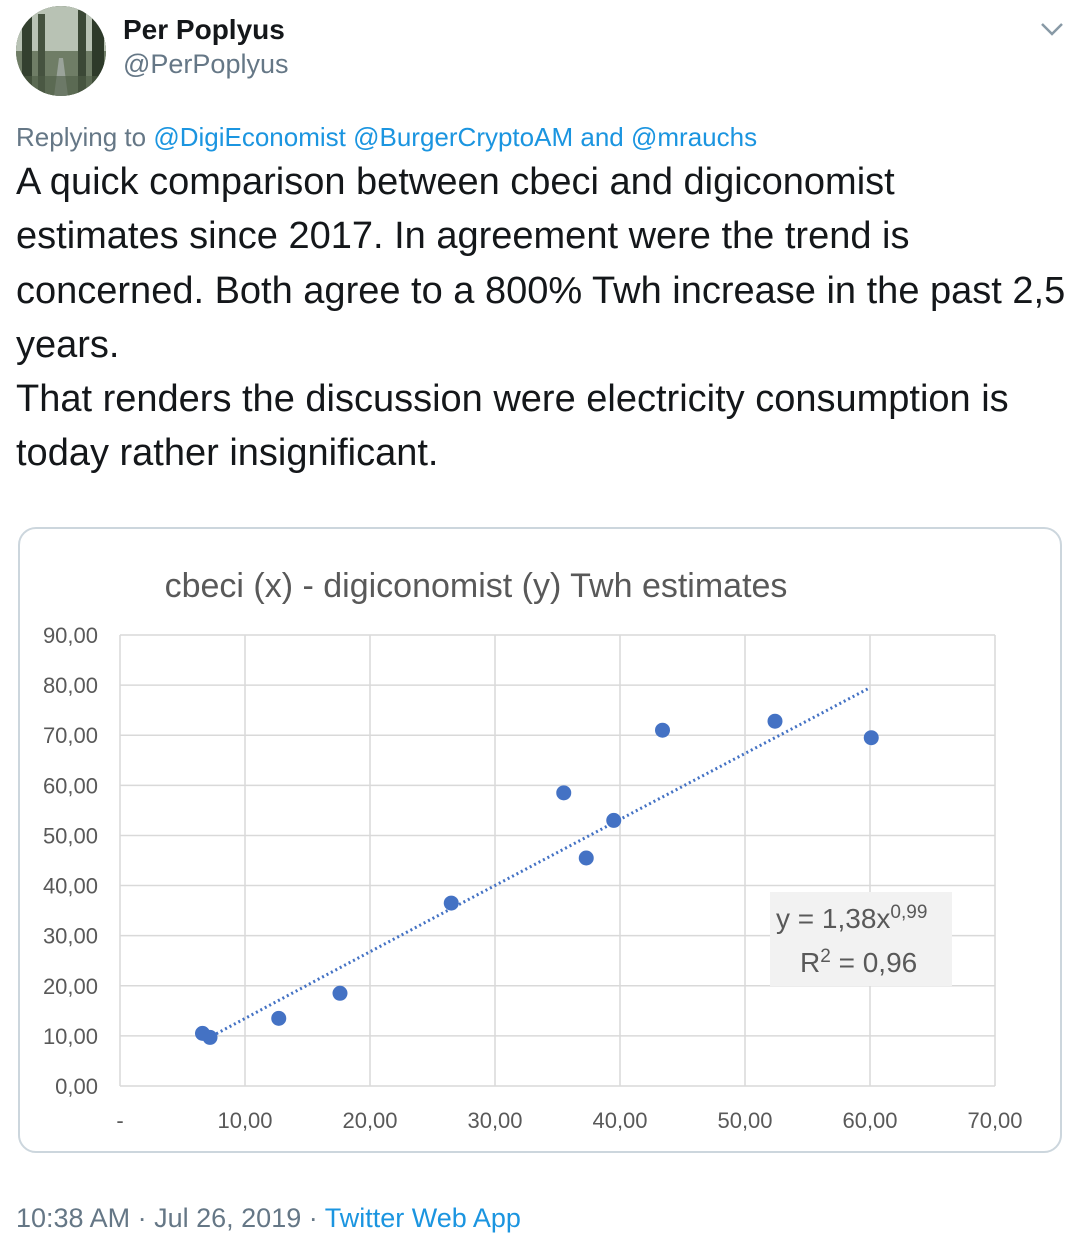 Image resolution: width=1080 pixels, height=1247 pixels. What do you see at coordinates (70, 835) in the screenshot?
I see `y-tick-label: 50,00` at bounding box center [70, 835].